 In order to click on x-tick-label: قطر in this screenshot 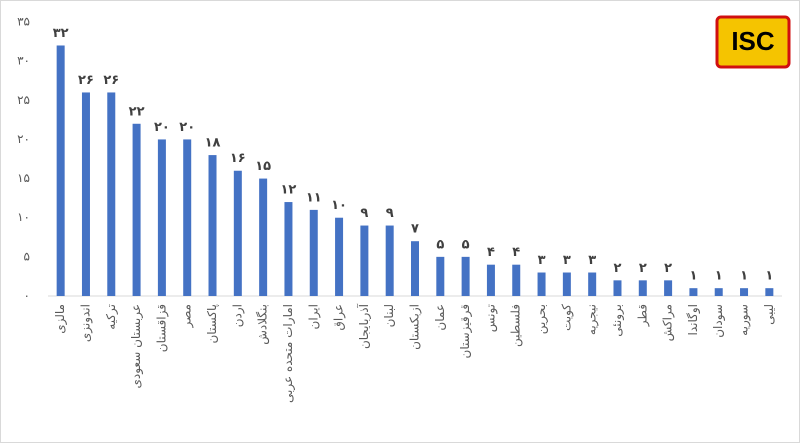, I will do `click(642, 315)`.